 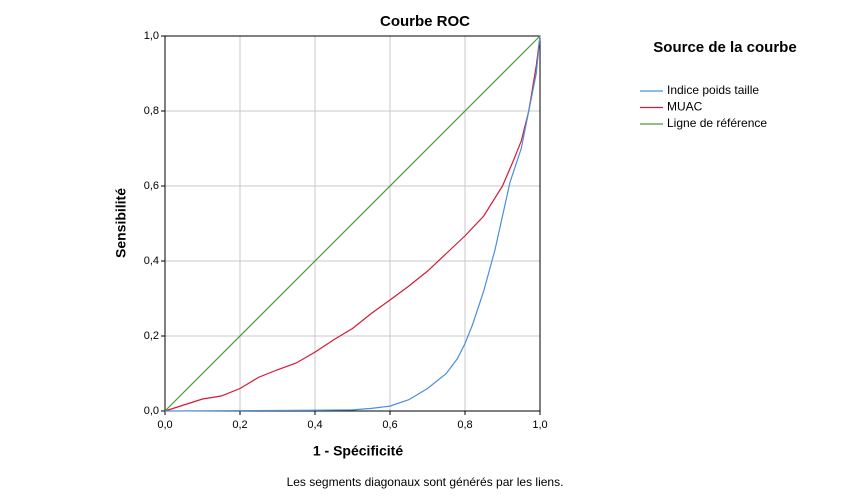 I want to click on x-tick-label: 0,2, so click(x=239, y=425).